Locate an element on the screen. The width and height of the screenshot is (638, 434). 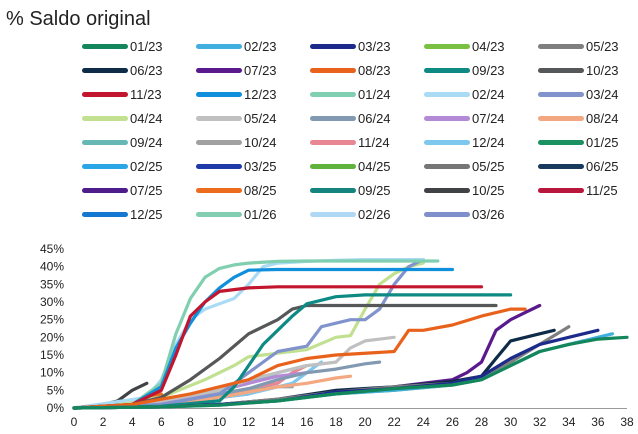
legend-label: 12/24 is located at coordinates (488, 142).